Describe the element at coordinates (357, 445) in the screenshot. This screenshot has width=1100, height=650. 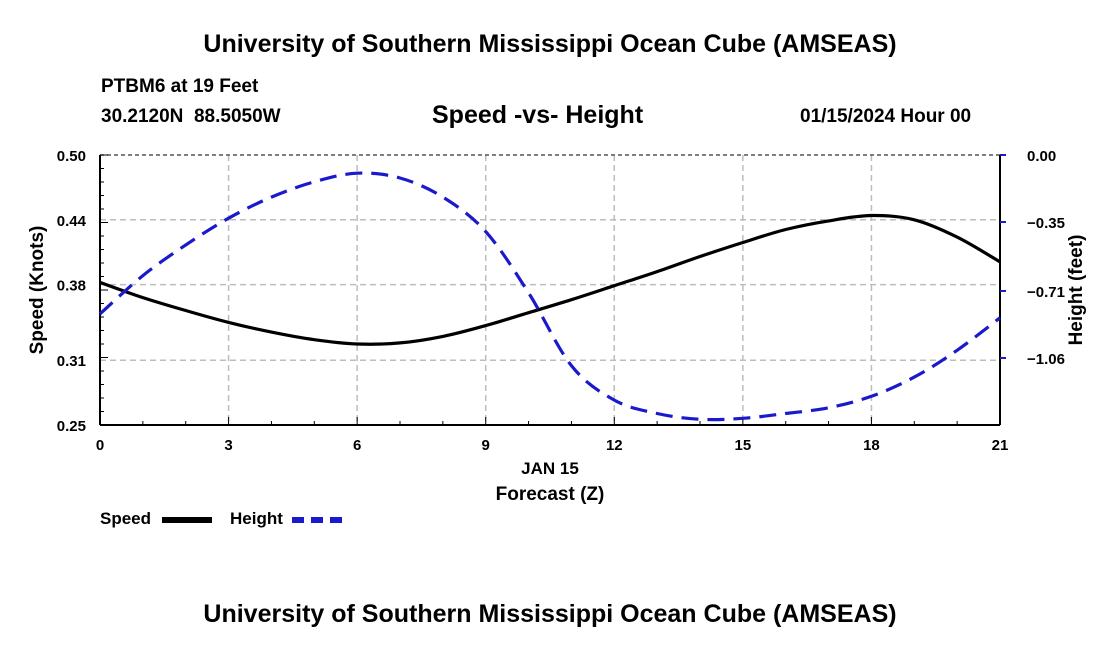
I see `x-tick-label: 6` at that location.